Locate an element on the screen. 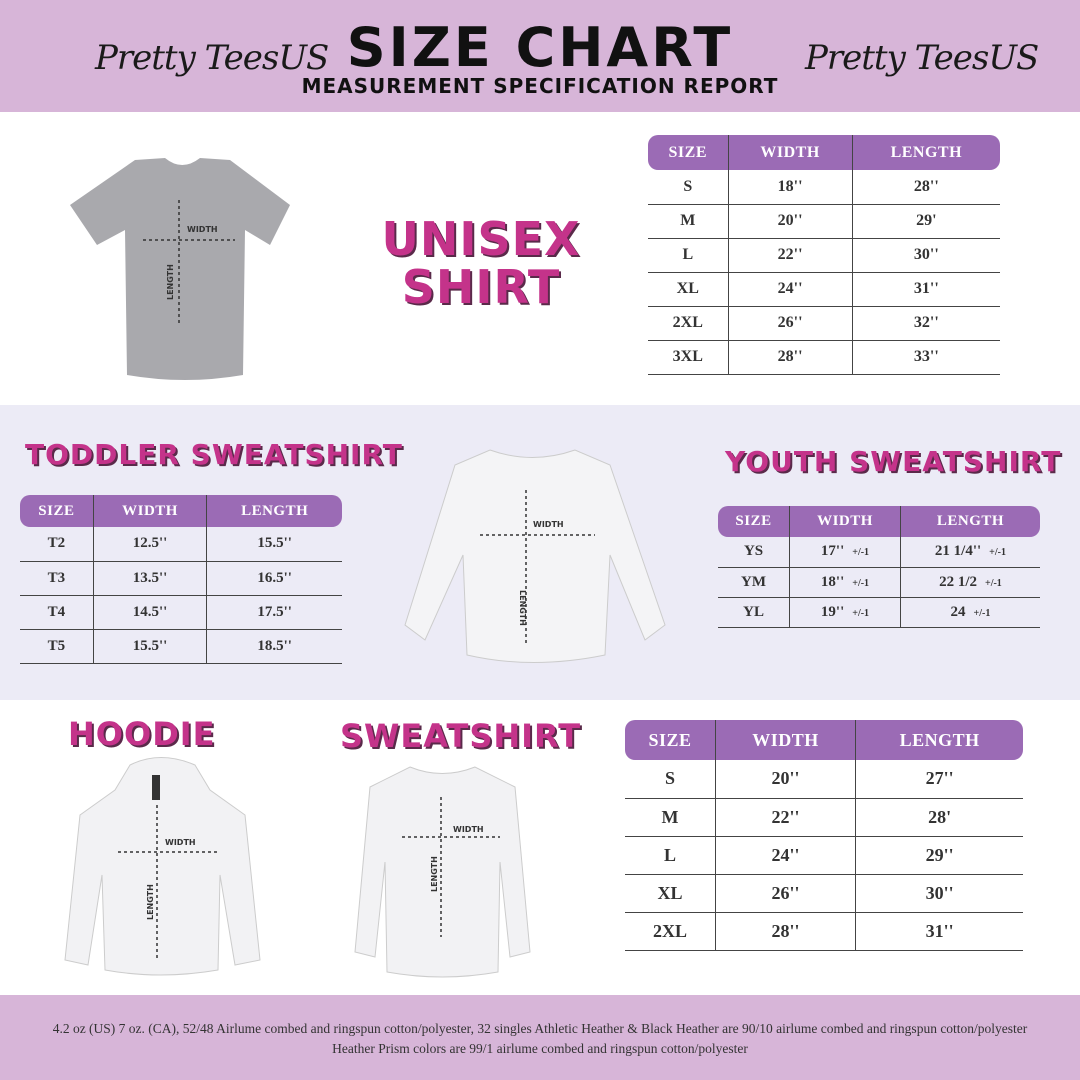  table-row: YS 17'' +/-1 21 1/4'' +/-1 is located at coordinates (879, 552).